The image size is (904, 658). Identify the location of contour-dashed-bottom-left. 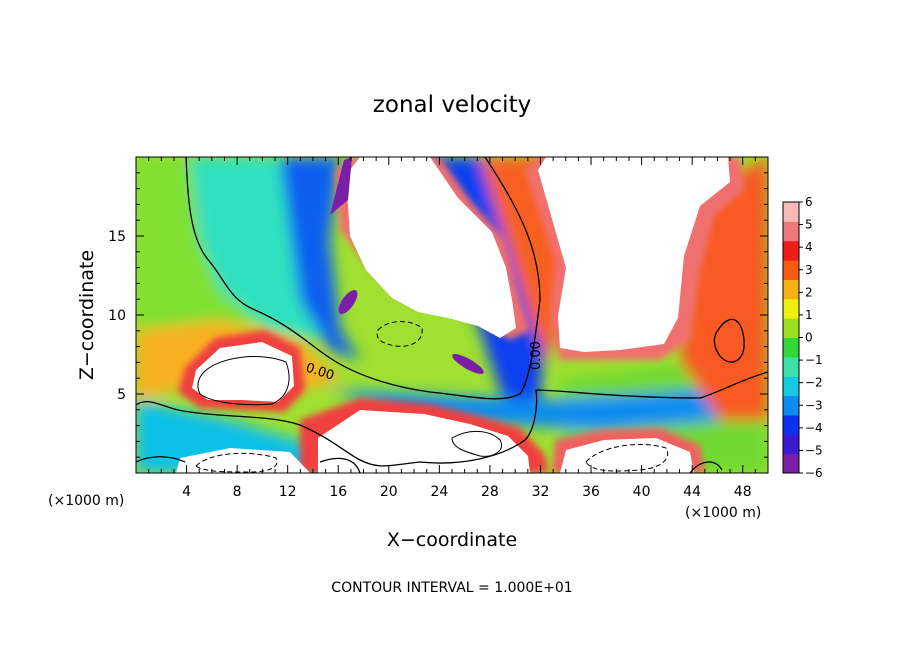
(236, 462).